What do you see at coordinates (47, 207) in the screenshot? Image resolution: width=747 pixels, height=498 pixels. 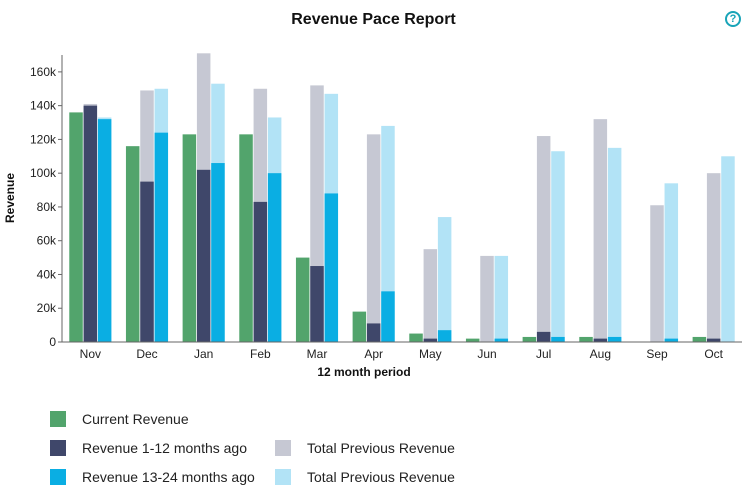 I see `y-tick-label: 80k` at bounding box center [47, 207].